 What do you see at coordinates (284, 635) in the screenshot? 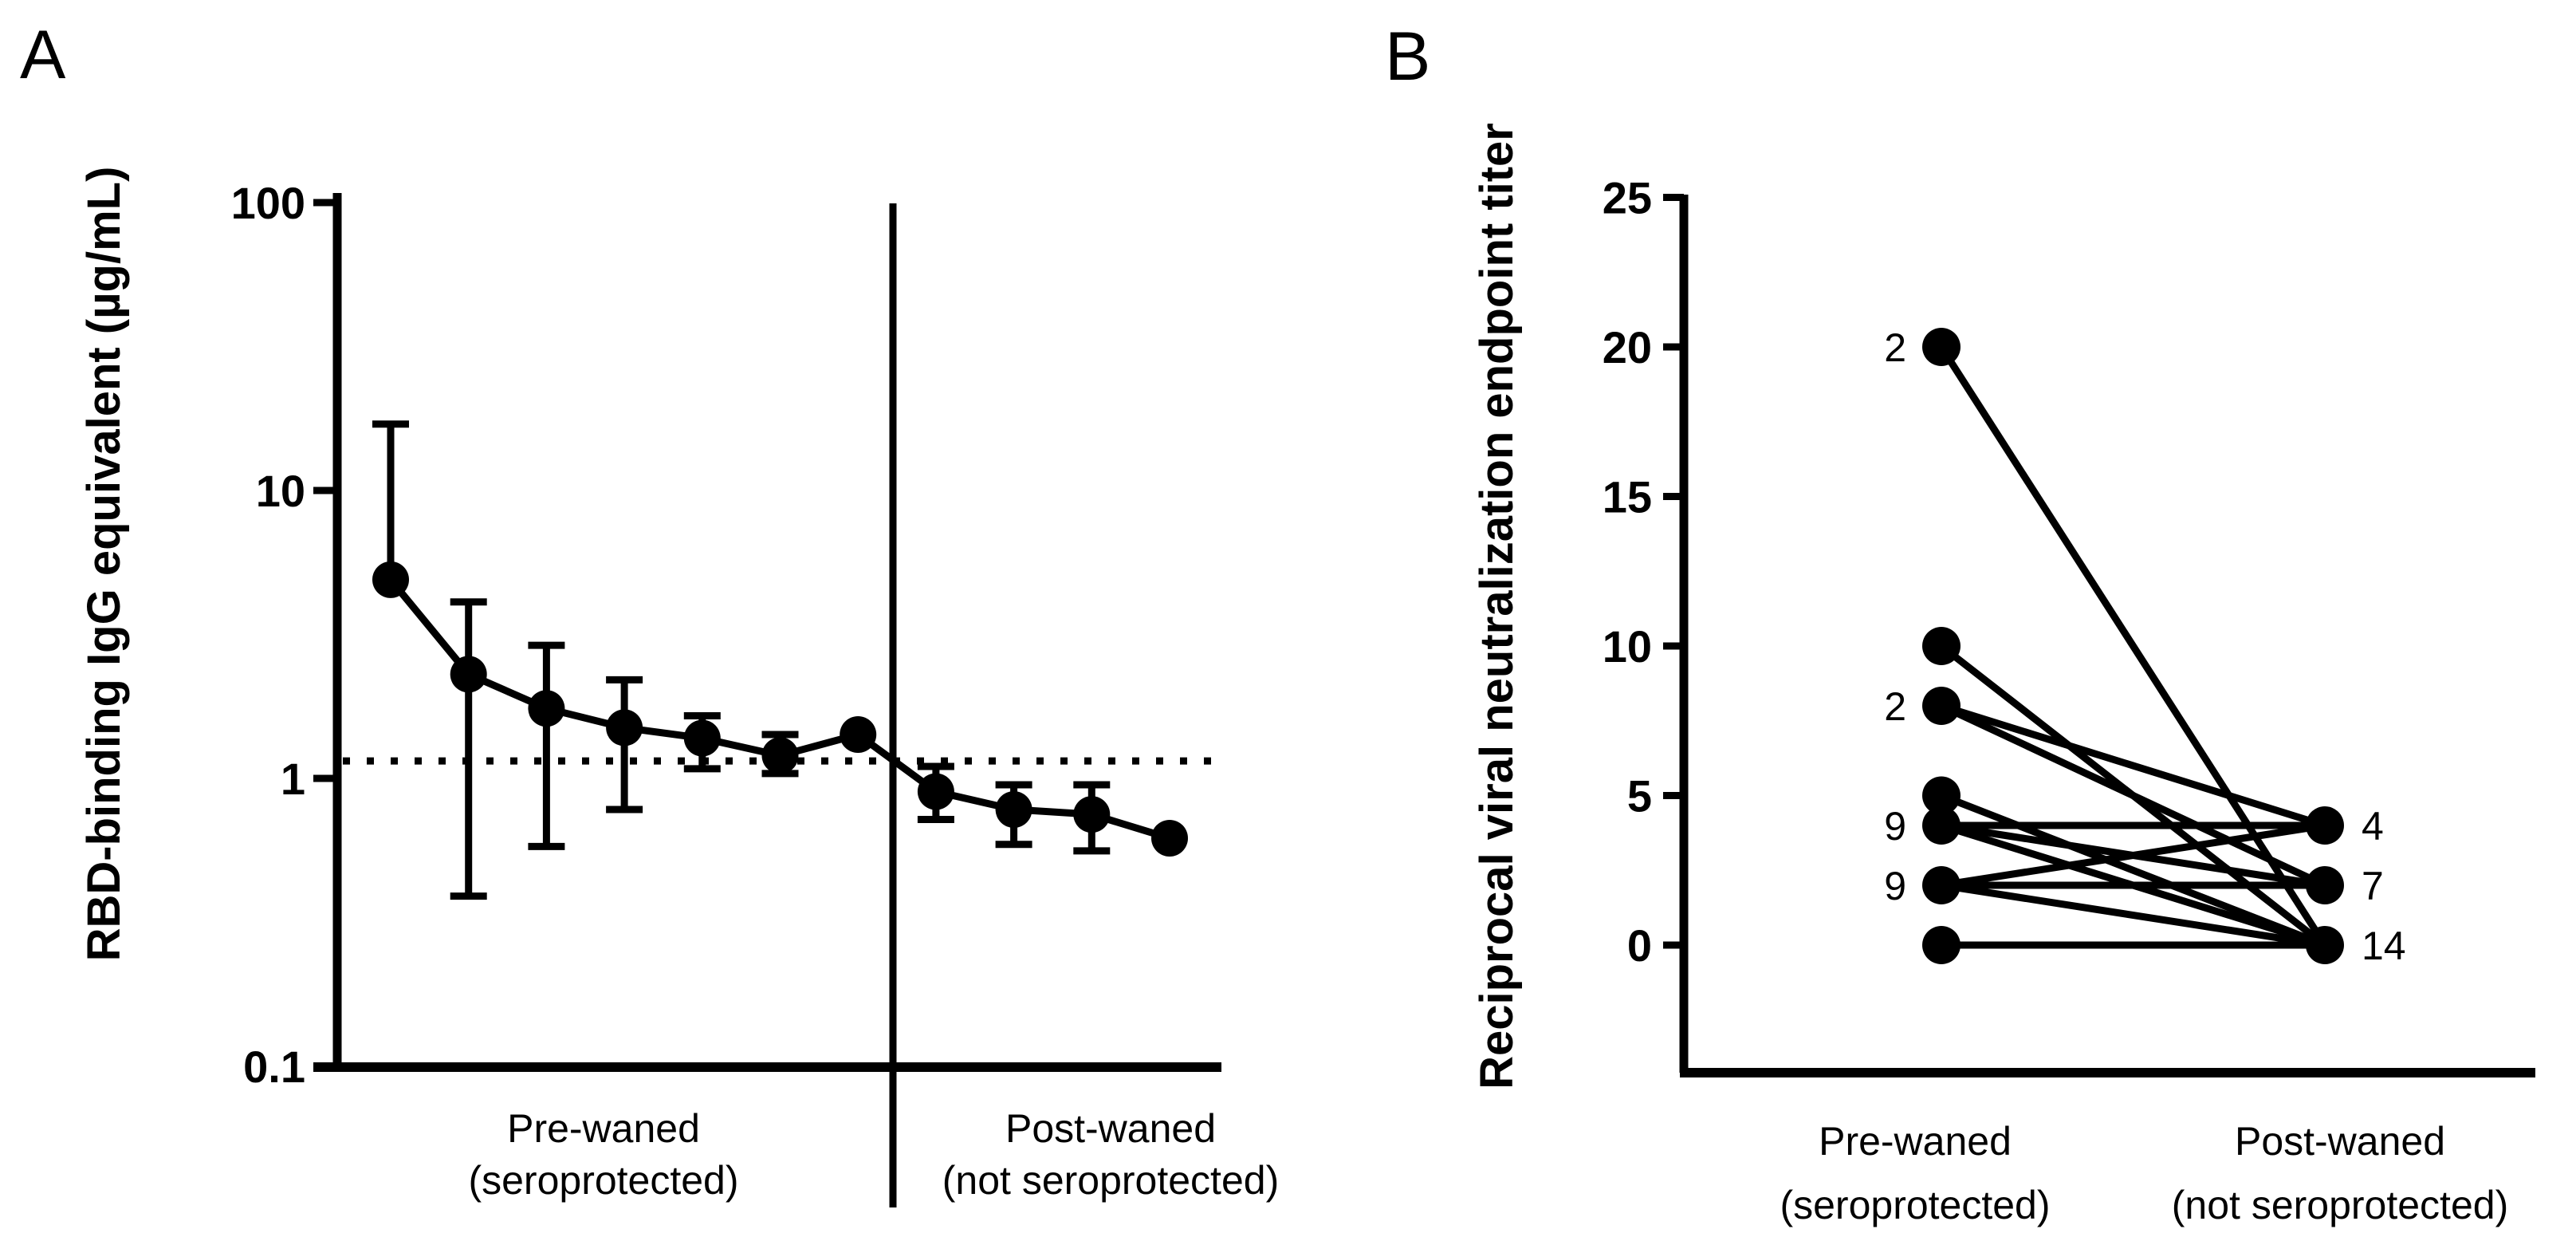
I see `panel-a-y-ticks: 100 10 1 0.1` at bounding box center [284, 635].